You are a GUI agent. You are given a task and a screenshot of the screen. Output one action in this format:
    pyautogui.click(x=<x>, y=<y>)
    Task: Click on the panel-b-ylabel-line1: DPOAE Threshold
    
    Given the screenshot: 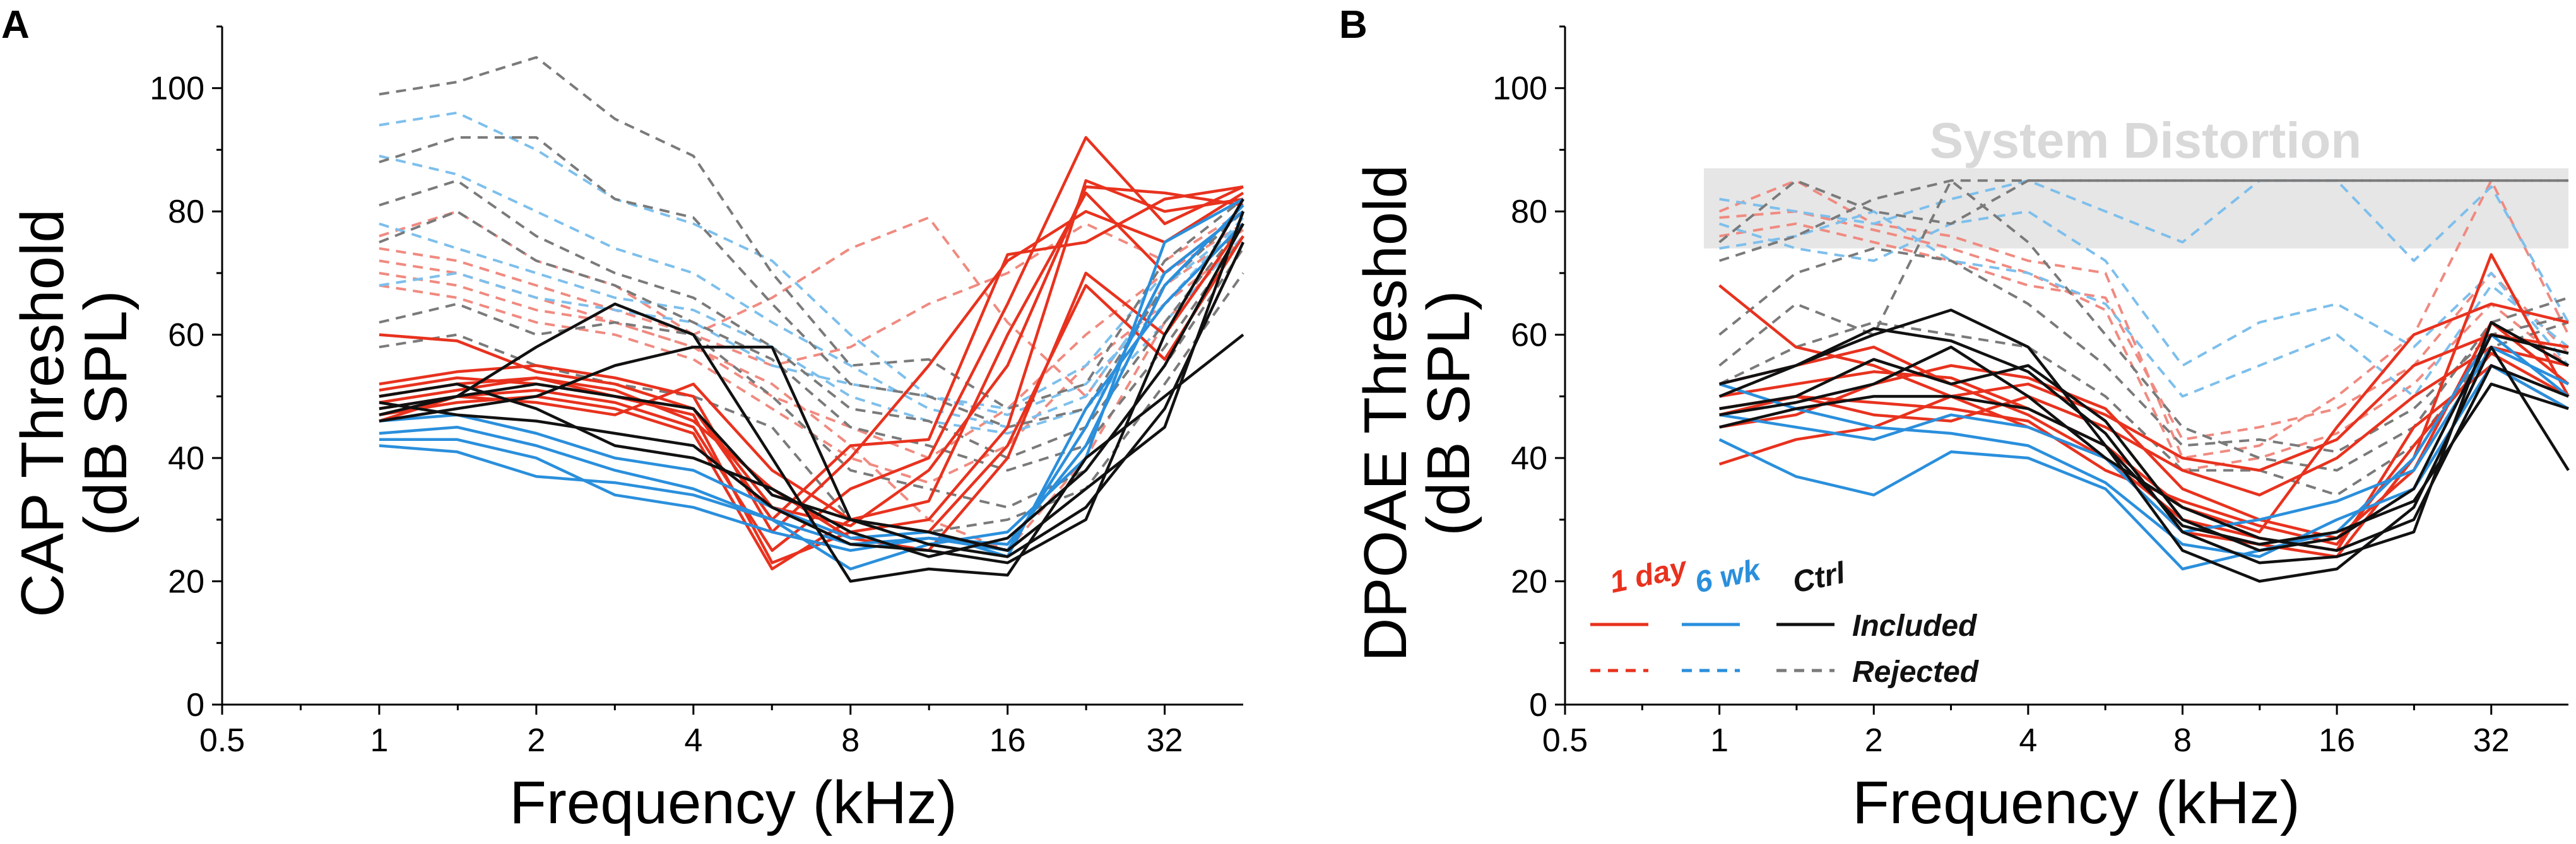 What is the action you would take?
    pyautogui.click(x=1385, y=413)
    